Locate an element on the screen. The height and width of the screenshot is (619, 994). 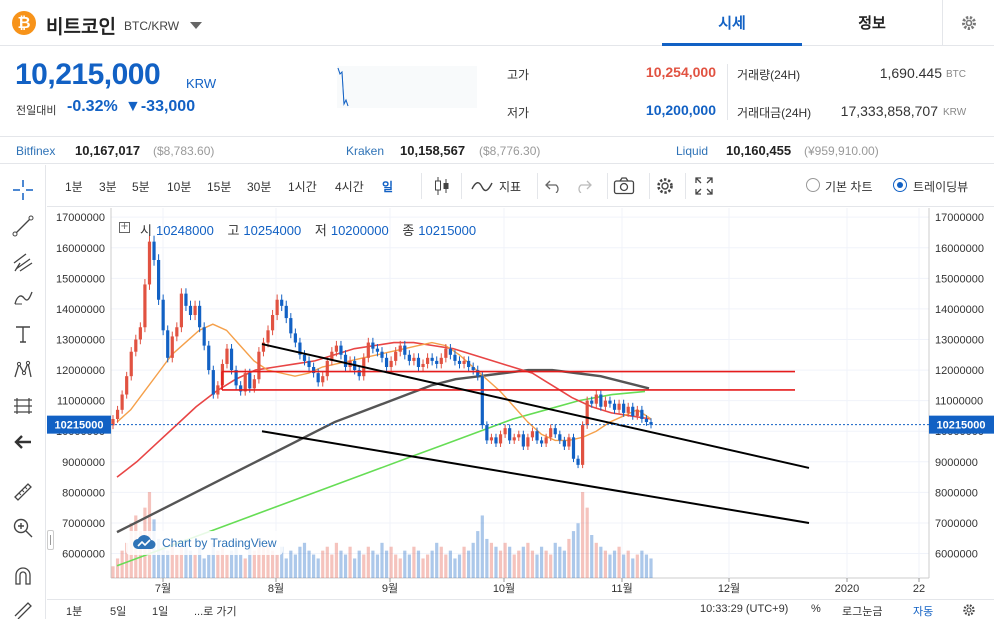
coin-name: 비트코인 is located at coordinates (81, 27).